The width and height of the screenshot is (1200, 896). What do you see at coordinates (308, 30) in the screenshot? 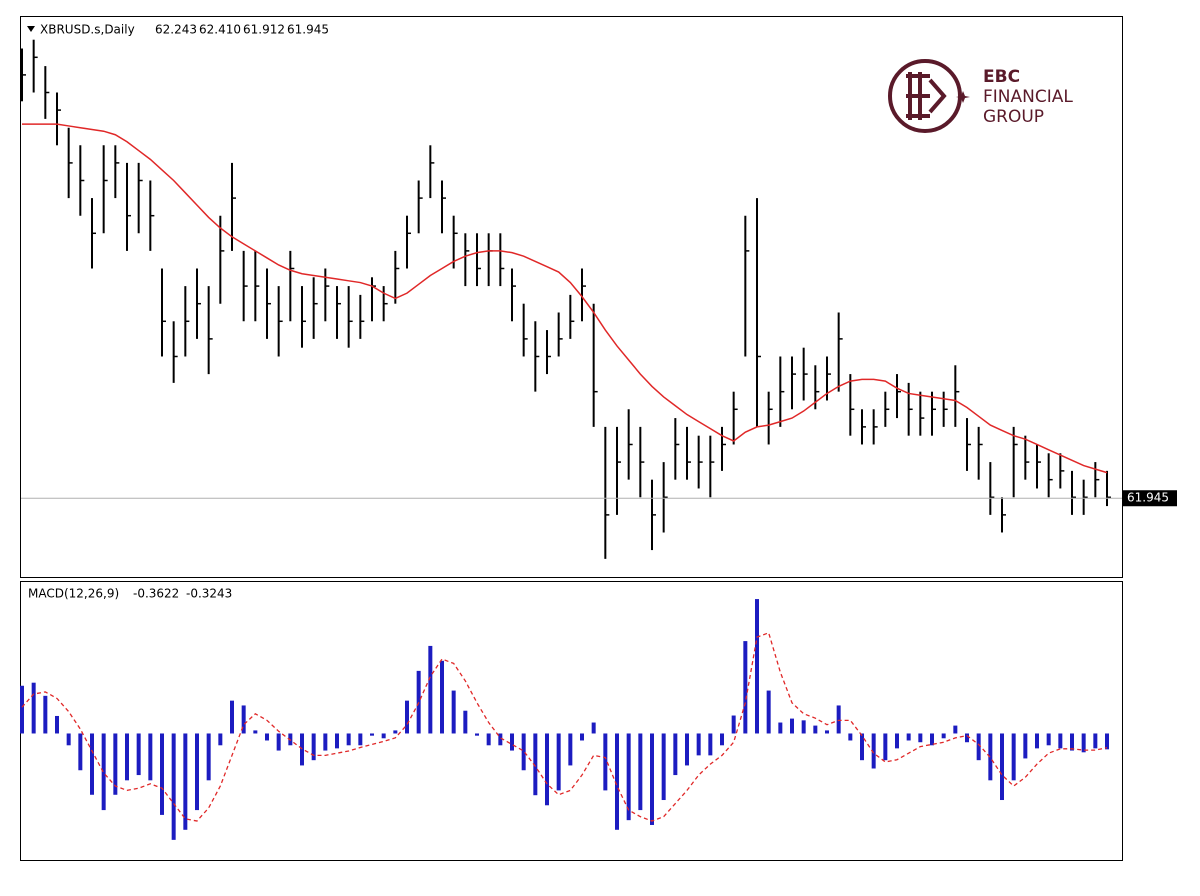
I see `quote-close: 61.945` at bounding box center [308, 30].